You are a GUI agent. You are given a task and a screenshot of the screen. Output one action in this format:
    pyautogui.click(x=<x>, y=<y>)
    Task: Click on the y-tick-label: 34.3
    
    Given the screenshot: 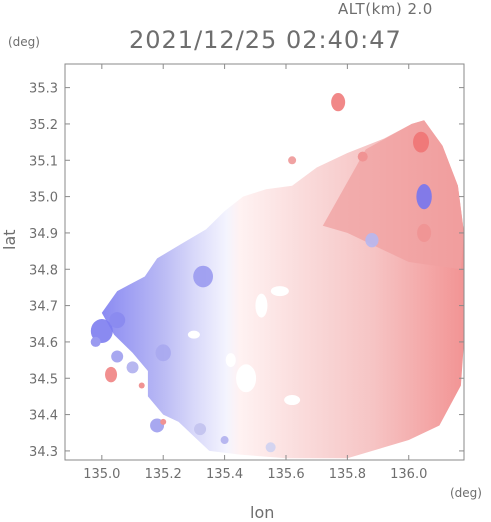 What is the action you would take?
    pyautogui.click(x=43, y=452)
    